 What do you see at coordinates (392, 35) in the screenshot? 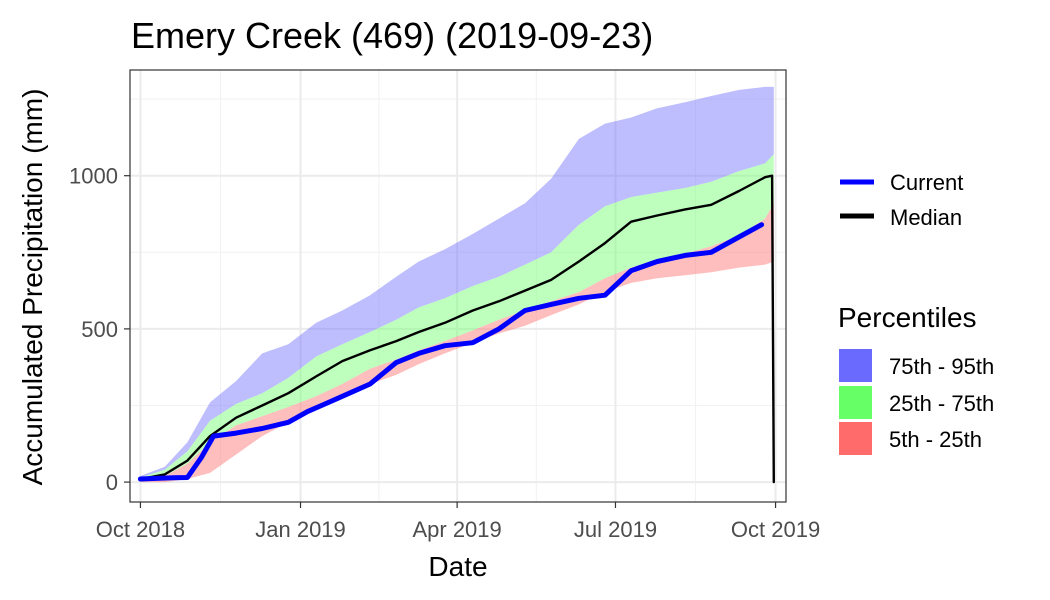
I see `chart-title: Emery Creek (469) (2019-09-23)` at bounding box center [392, 35].